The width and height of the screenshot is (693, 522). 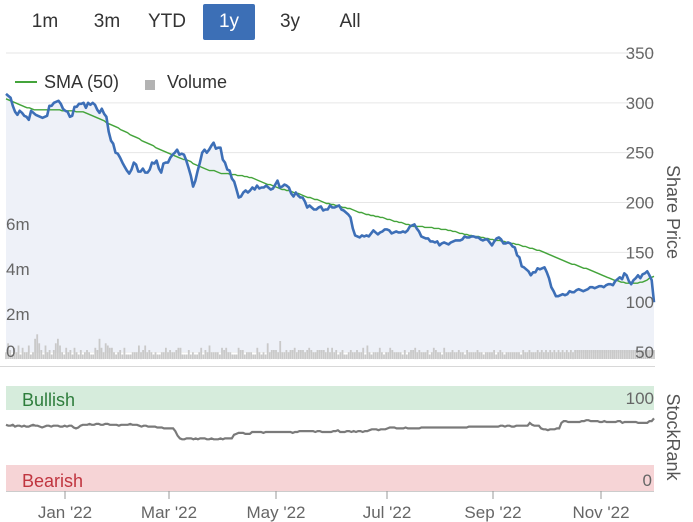 I want to click on volume-legend-label: Volume, so click(x=197, y=82).